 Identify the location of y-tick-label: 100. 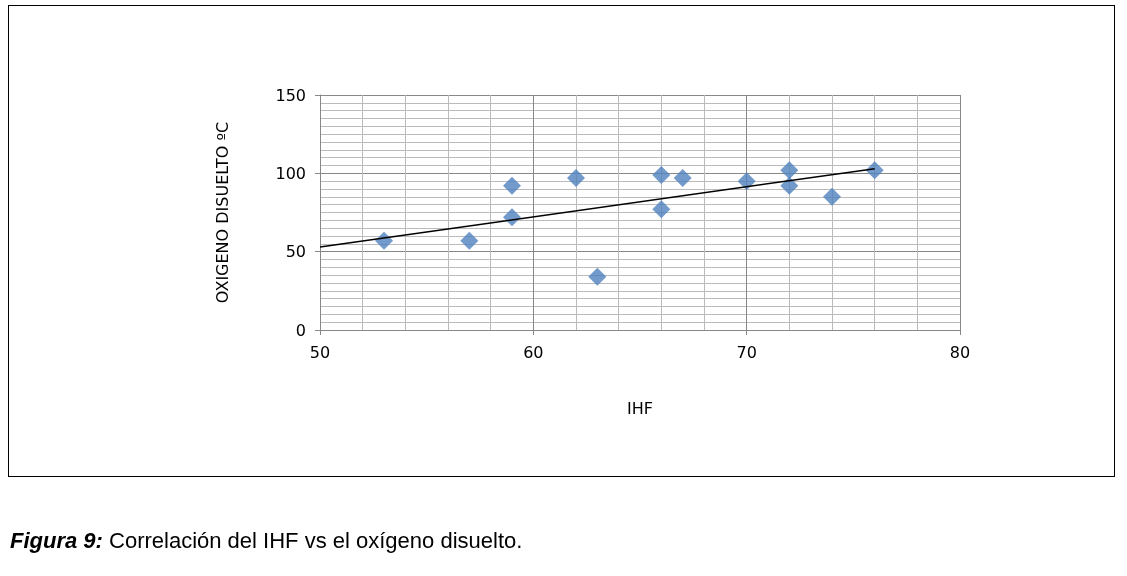
(290, 173).